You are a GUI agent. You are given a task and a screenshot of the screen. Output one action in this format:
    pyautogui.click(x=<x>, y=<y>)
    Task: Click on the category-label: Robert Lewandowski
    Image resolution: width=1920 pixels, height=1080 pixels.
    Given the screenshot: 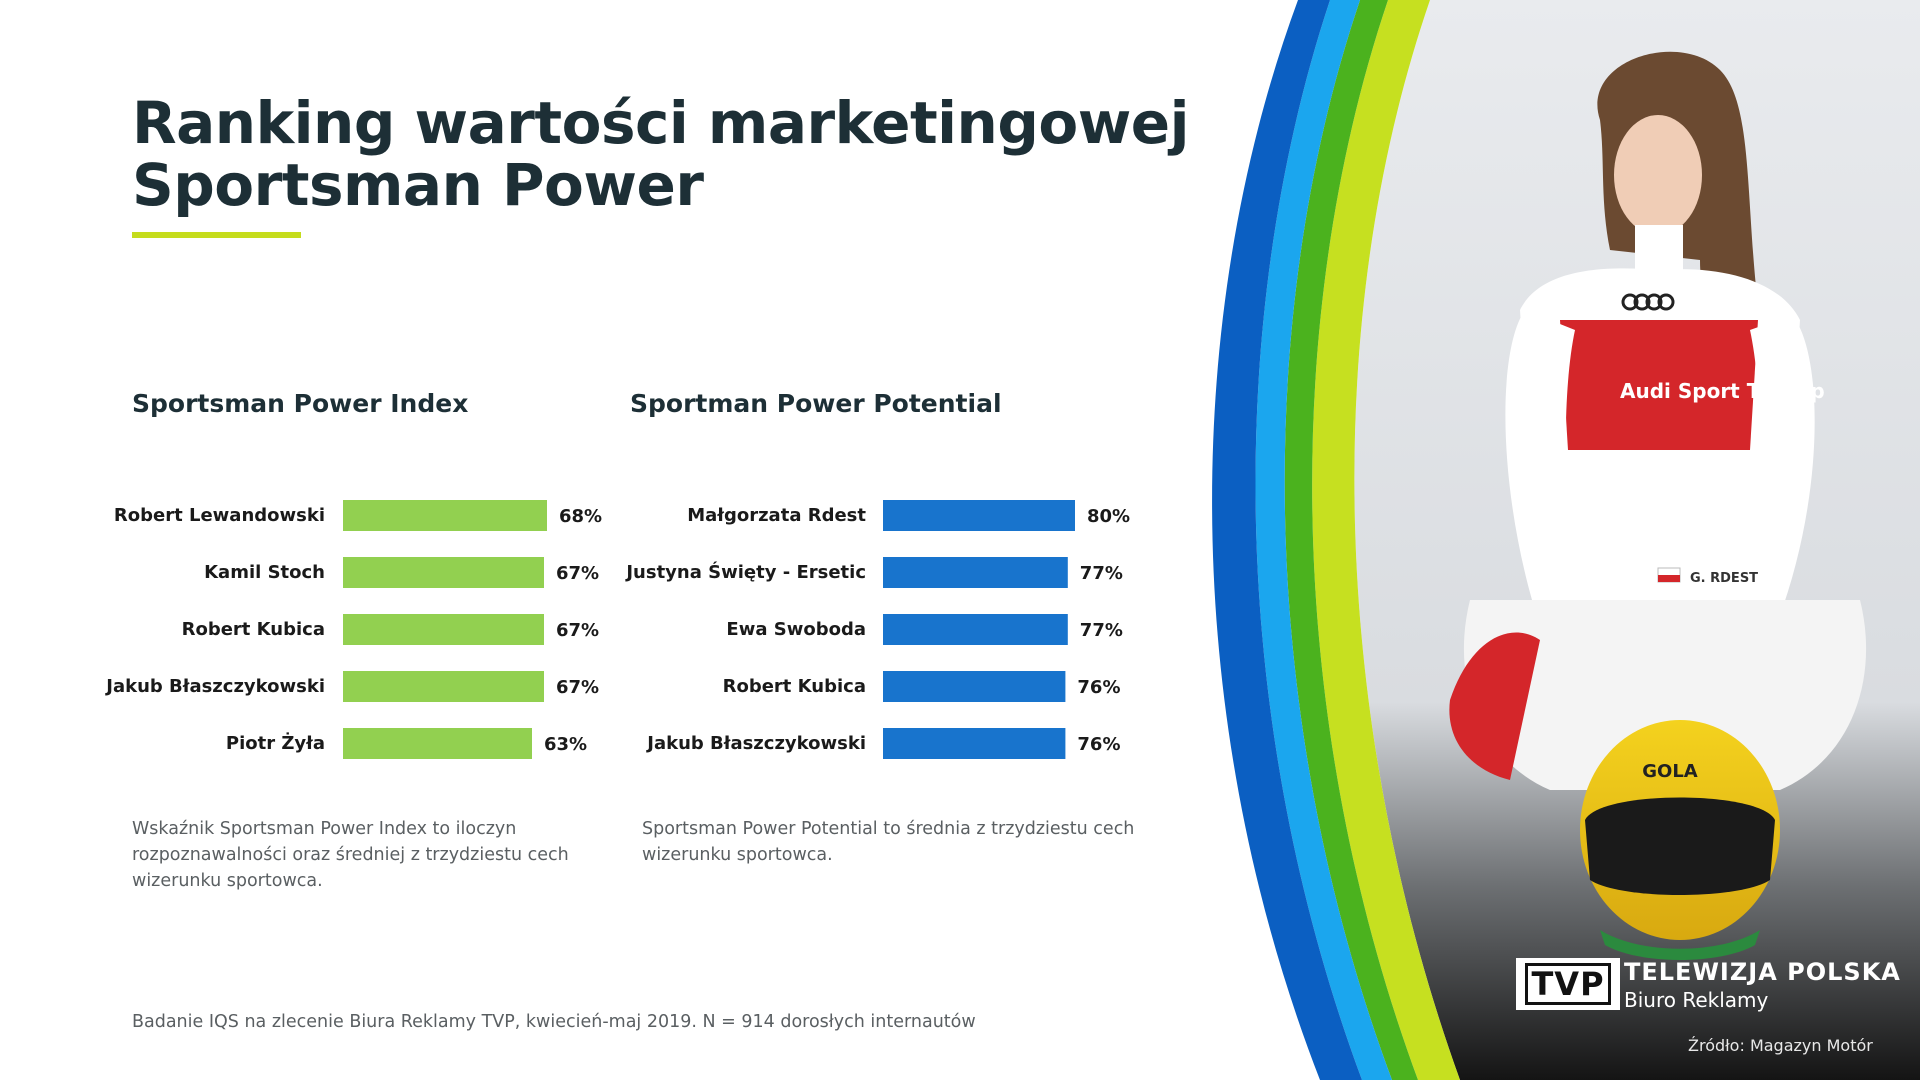 What is the action you would take?
    pyautogui.click(x=219, y=515)
    